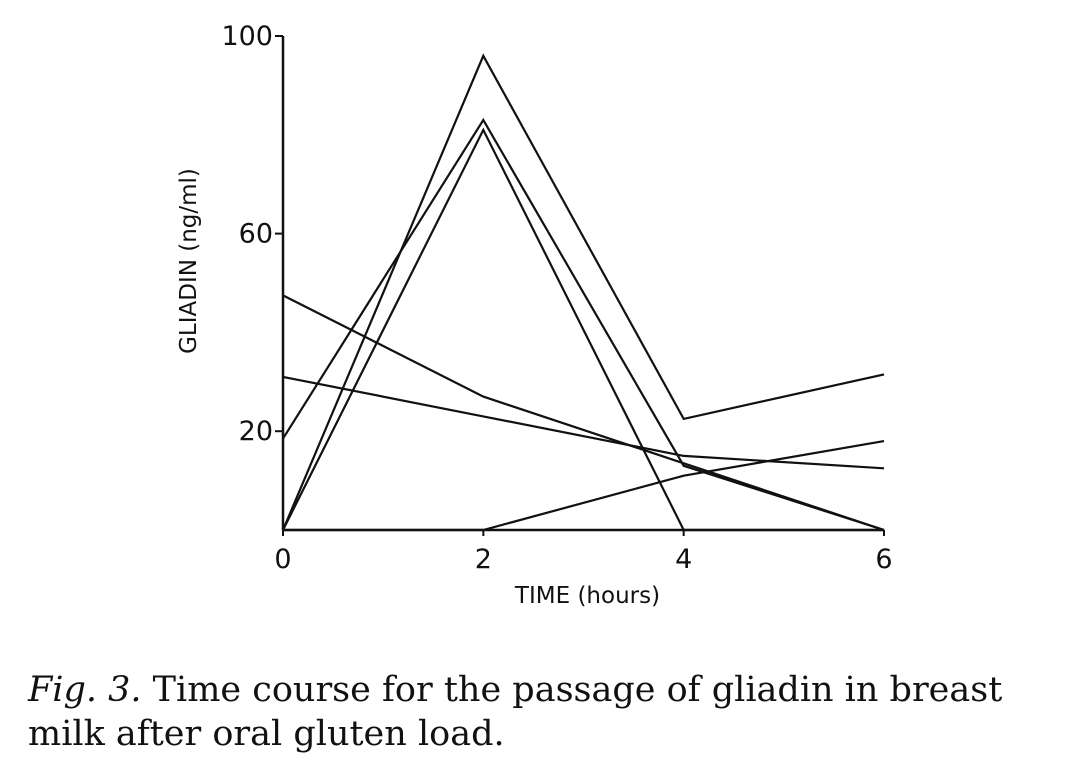 This screenshot has height=774, width=1066. I want to click on y-tick-label: 60, so click(256, 234).